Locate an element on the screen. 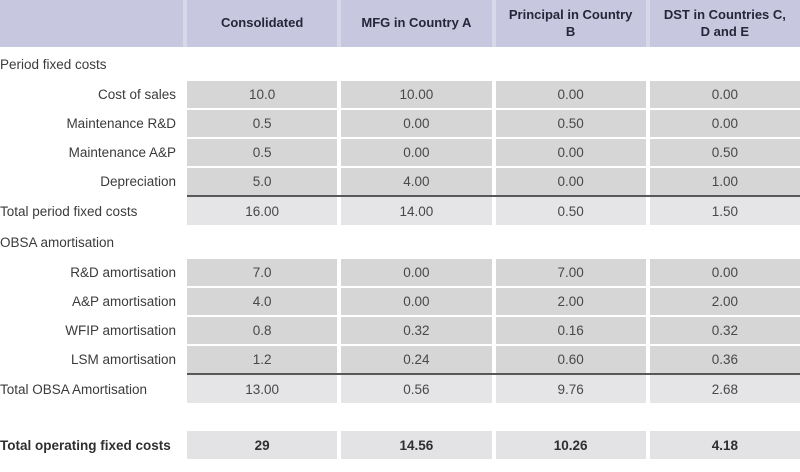  total-value-cell: 13.00 is located at coordinates (262, 389).